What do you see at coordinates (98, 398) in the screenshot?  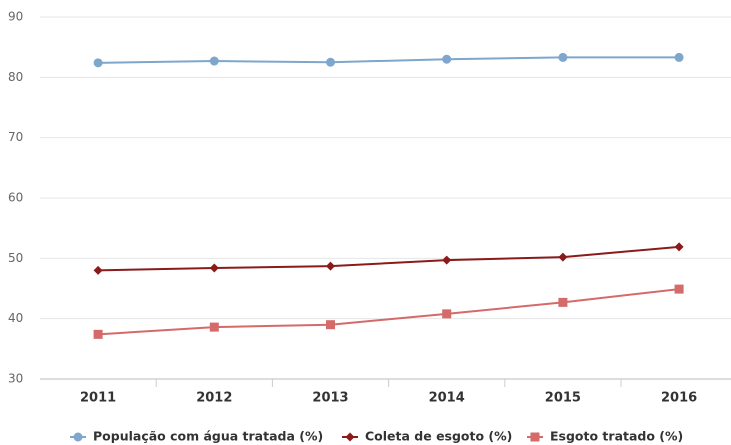 I see `x-tick-label: 2011` at bounding box center [98, 398].